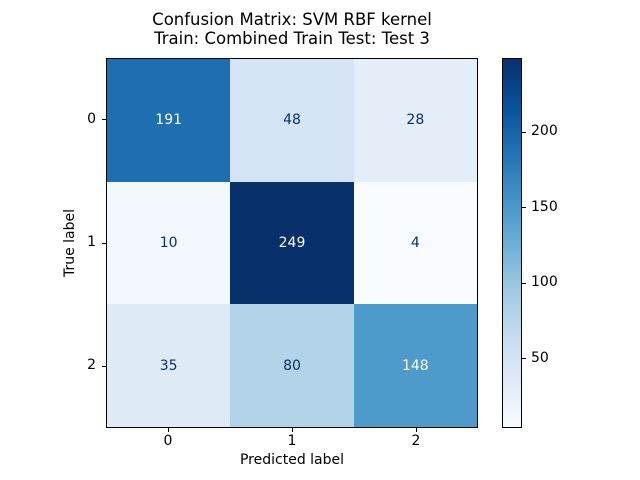 The image size is (640, 480). Describe the element at coordinates (169, 120) in the screenshot. I see `matrix-cell-0-0: 191` at that location.